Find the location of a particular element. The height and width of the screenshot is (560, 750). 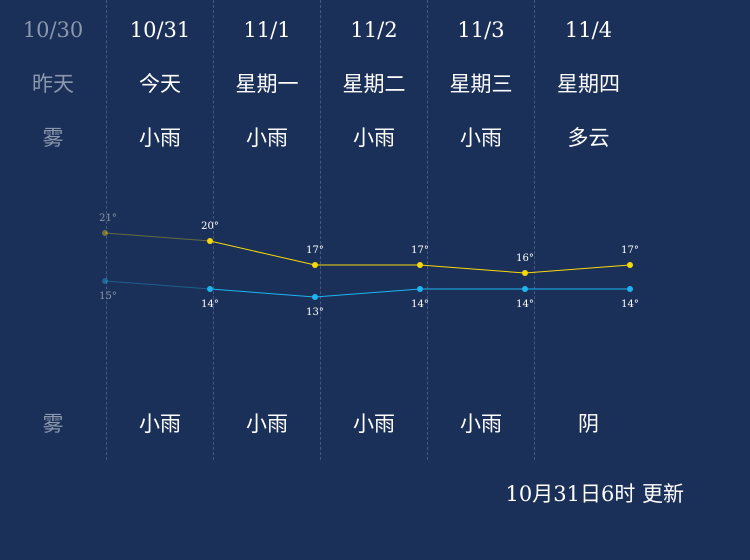

day-column: 11/3 星期三 小雨 小雨 is located at coordinates (481, 230).